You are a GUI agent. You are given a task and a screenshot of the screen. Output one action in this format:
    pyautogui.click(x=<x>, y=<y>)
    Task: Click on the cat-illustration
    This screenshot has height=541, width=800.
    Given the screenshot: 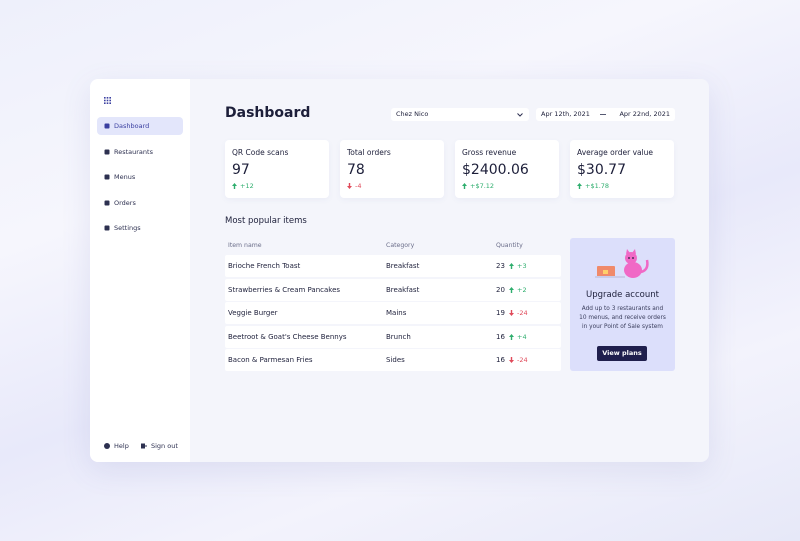 What is the action you would take?
    pyautogui.click(x=622, y=263)
    